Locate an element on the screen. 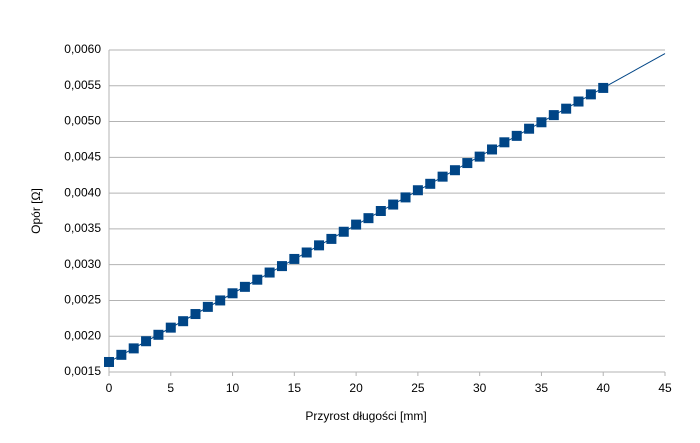 The image size is (700, 443). x-tick-label: 45 is located at coordinates (665, 388).